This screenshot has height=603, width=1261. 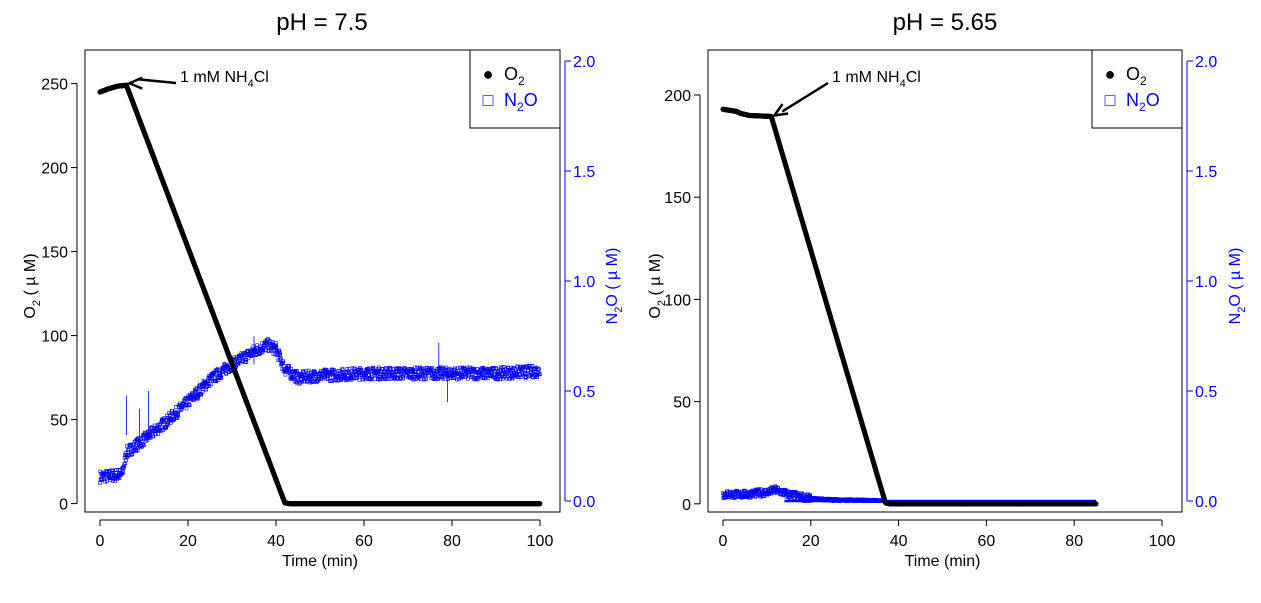 What do you see at coordinates (488, 100) in the screenshot?
I see `legend-marker-n2o: □` at bounding box center [488, 100].